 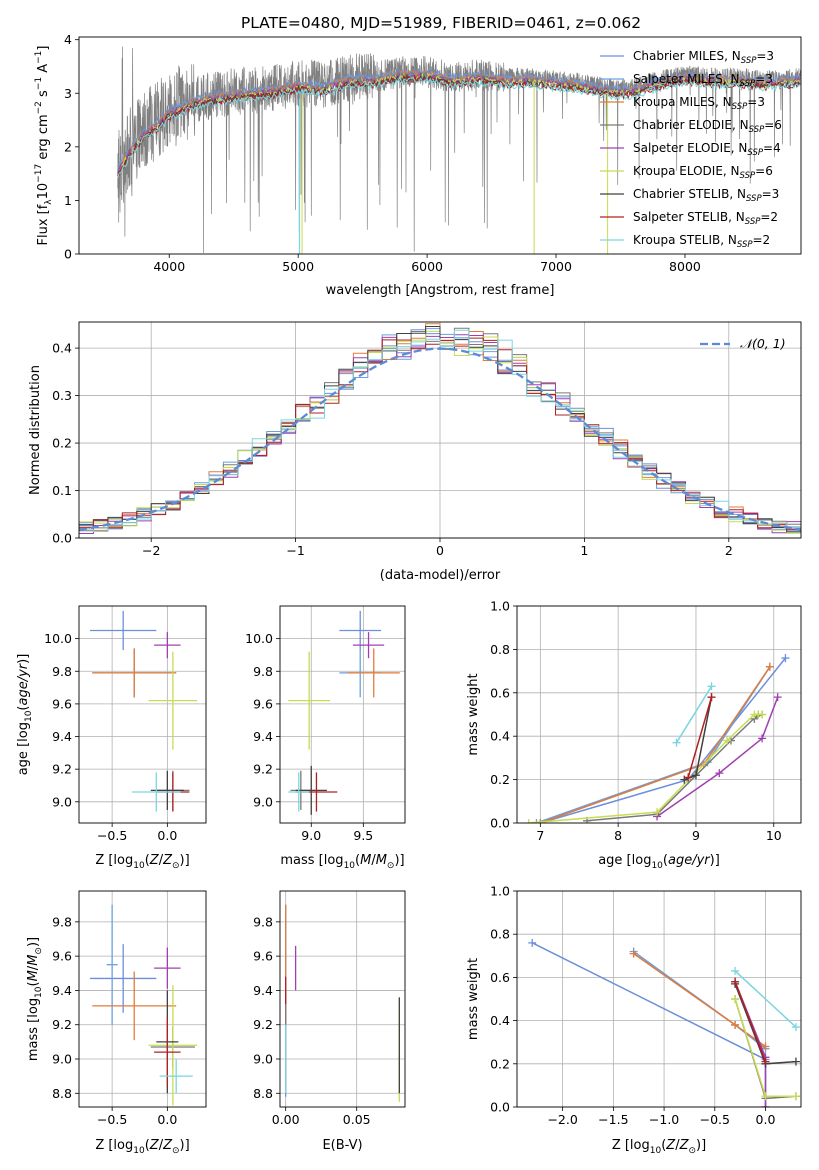 I want to click on legend-entry: Chabrier ELODIE, NSSP=6, so click(x=707, y=126).